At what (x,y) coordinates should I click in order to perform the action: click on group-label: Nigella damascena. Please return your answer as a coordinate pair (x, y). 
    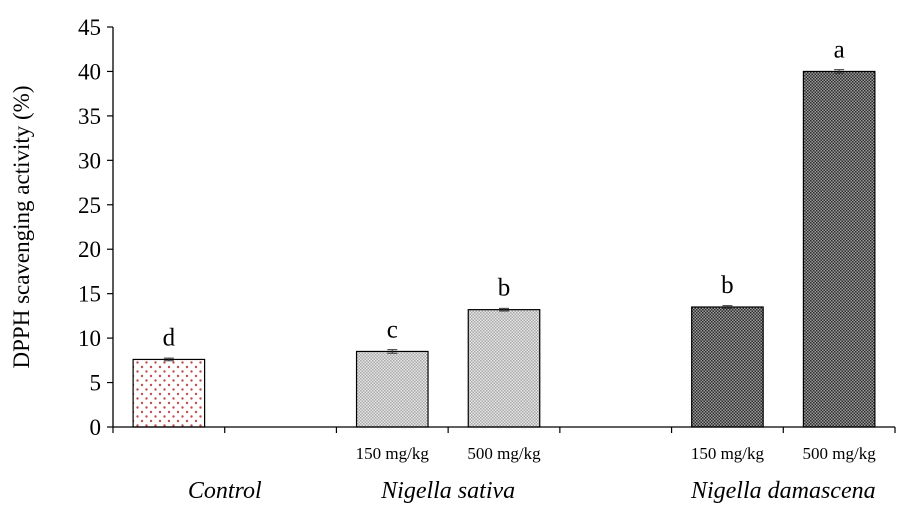
    Looking at the image, I should click on (783, 491).